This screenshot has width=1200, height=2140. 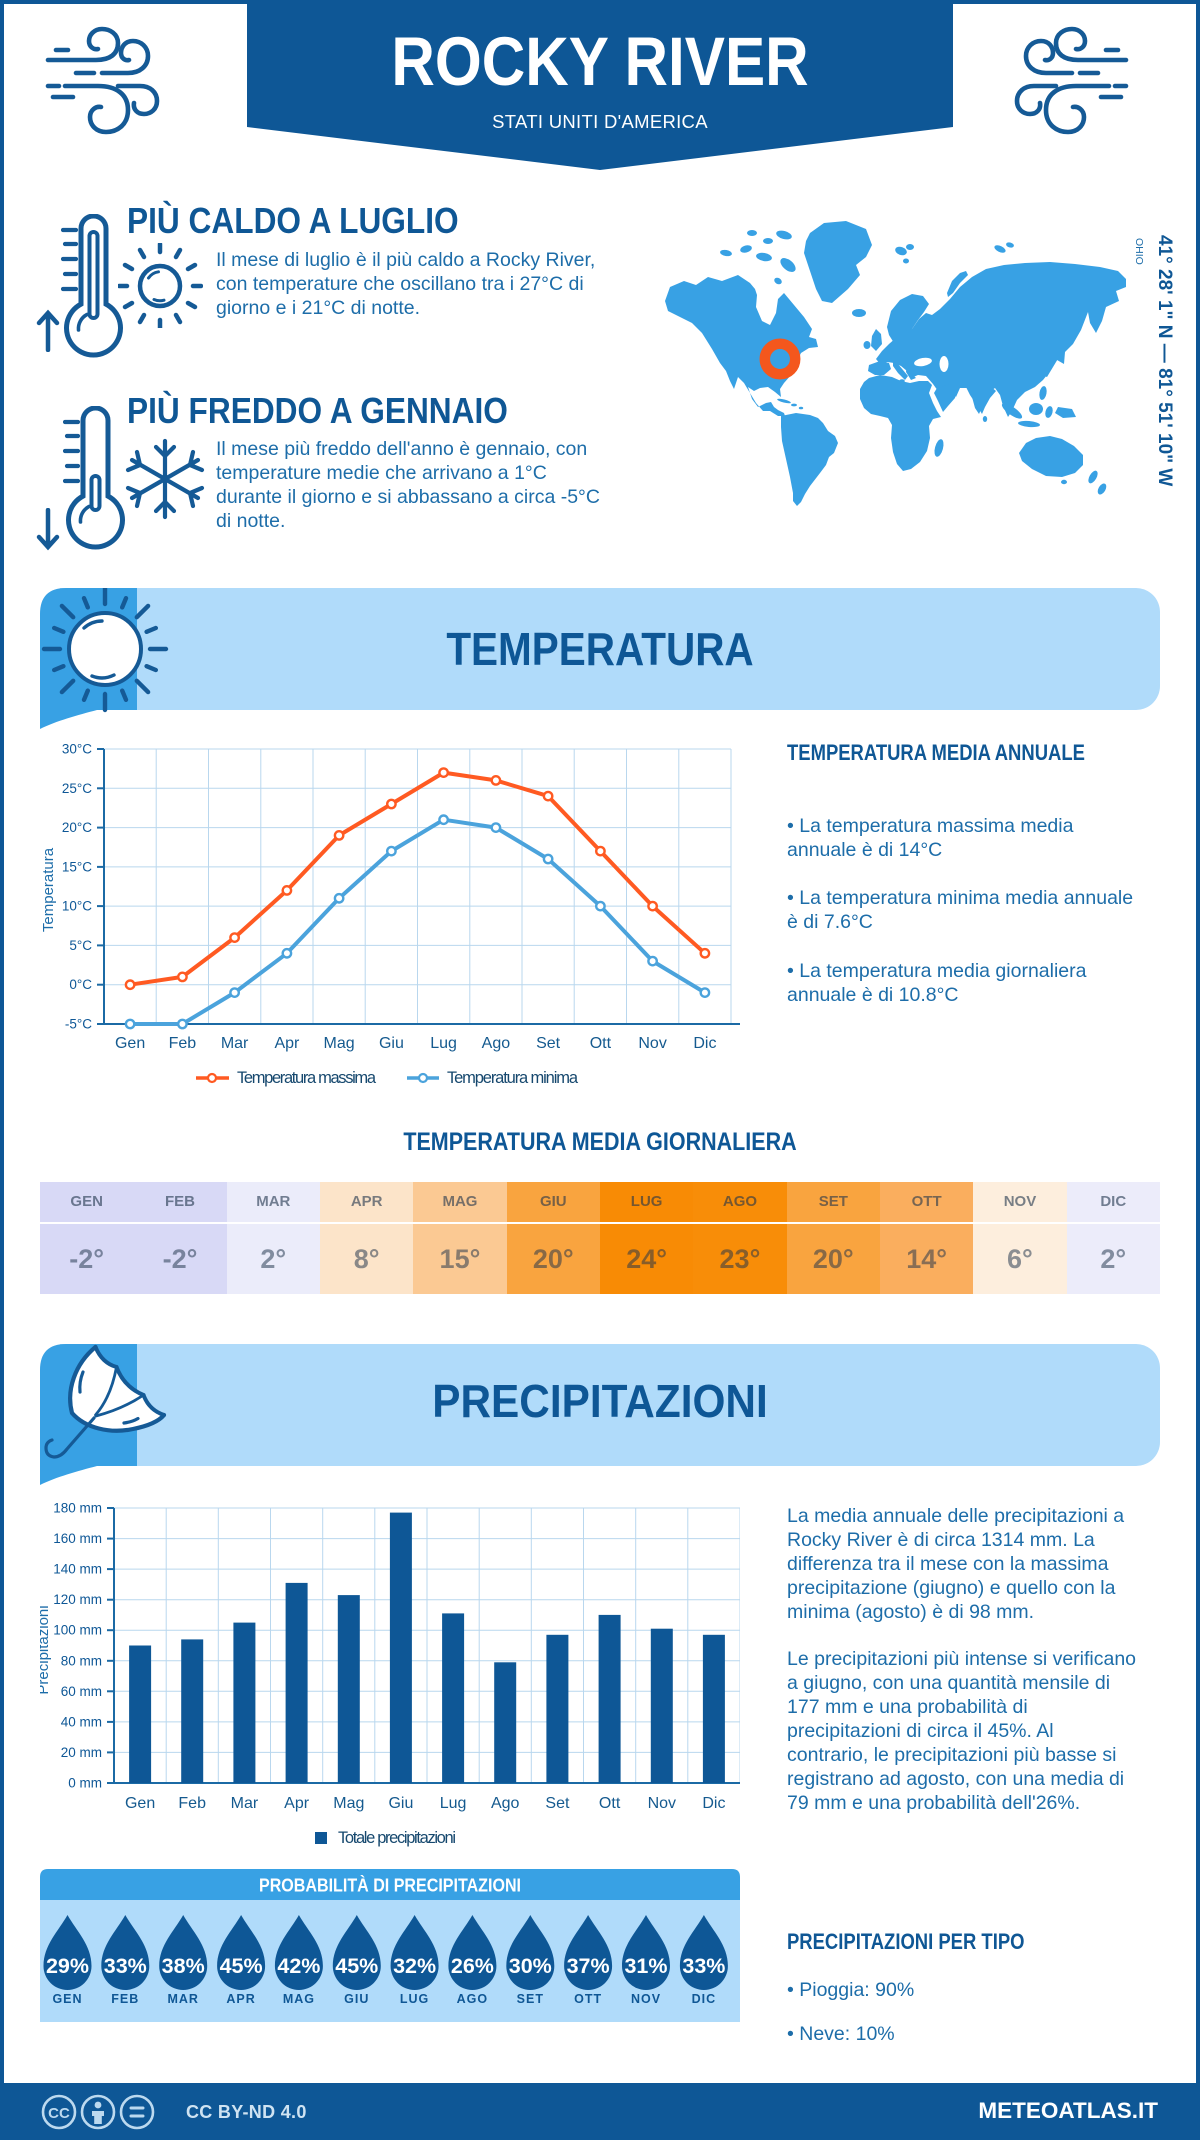 I want to click on svg-text: GEN, so click(x=67, y=1999).